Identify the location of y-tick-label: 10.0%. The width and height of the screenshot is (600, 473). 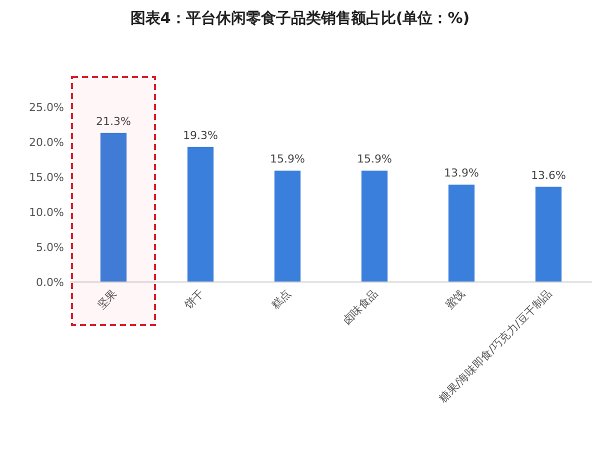
(46, 212).